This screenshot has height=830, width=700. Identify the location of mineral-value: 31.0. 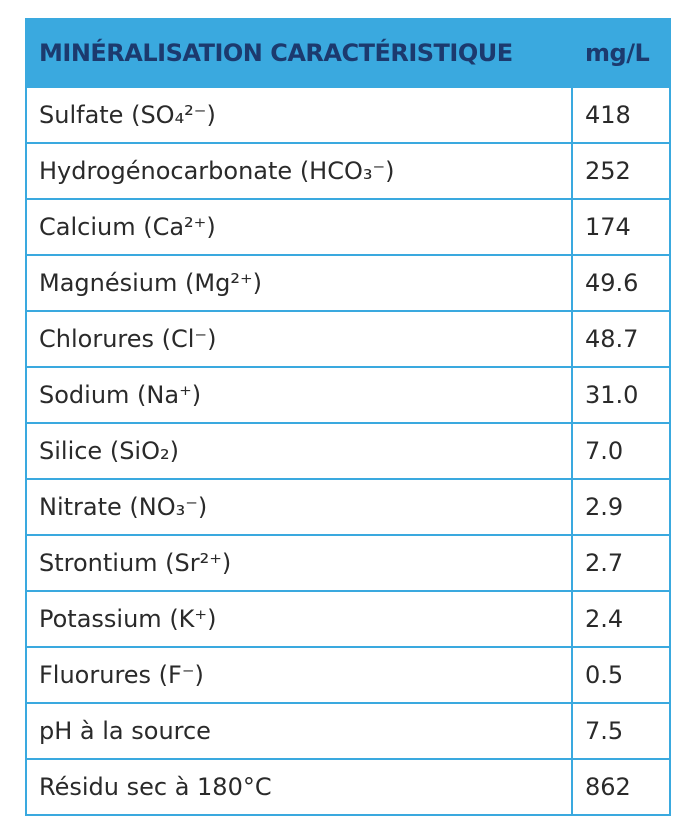
(621, 395).